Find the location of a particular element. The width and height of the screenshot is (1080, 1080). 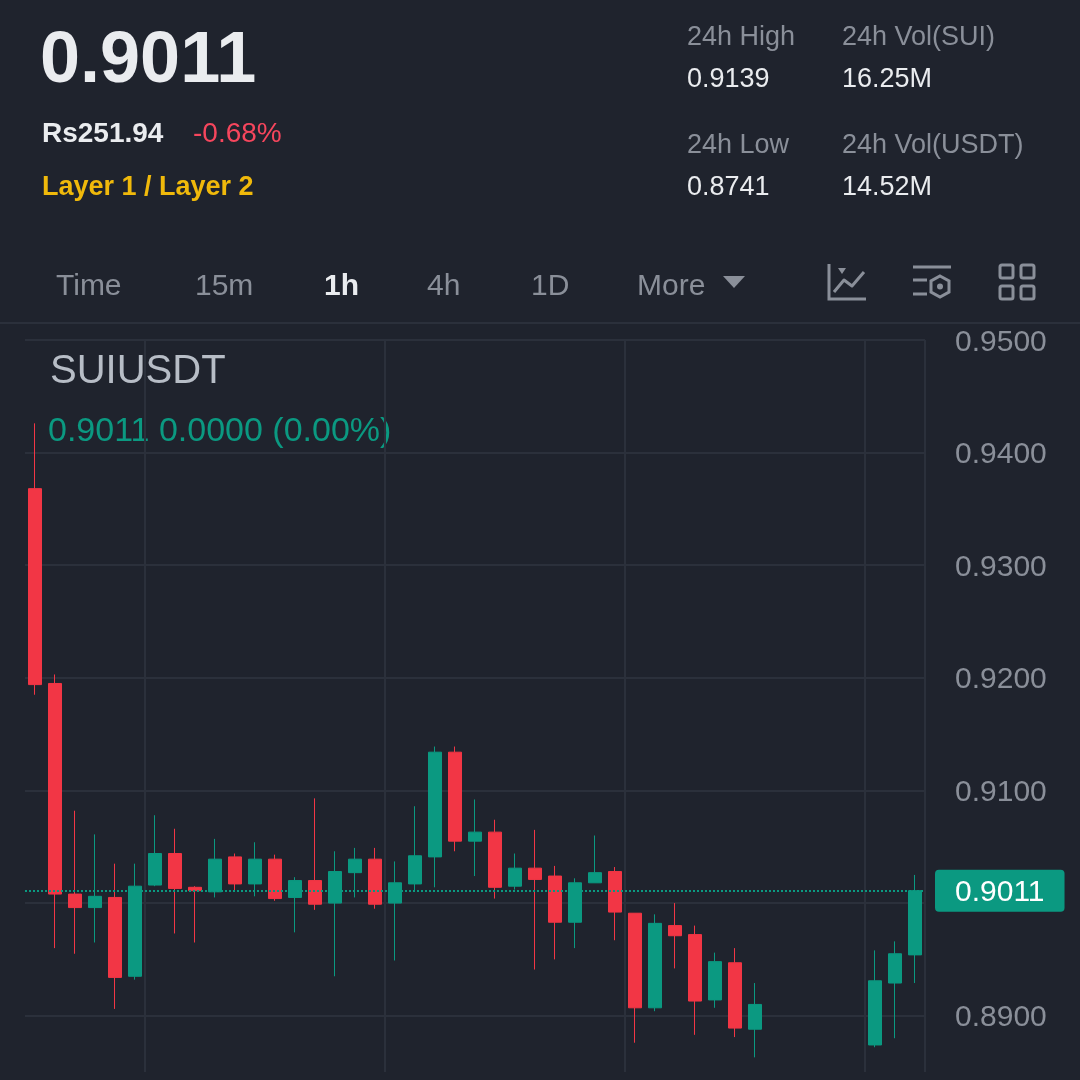

y-tick-label: 0.9400 is located at coordinates (1001, 453).